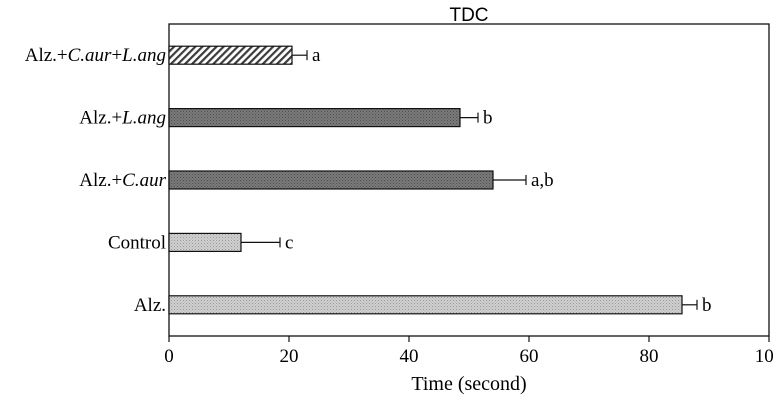  I want to click on category-label: Alz., so click(150, 305).